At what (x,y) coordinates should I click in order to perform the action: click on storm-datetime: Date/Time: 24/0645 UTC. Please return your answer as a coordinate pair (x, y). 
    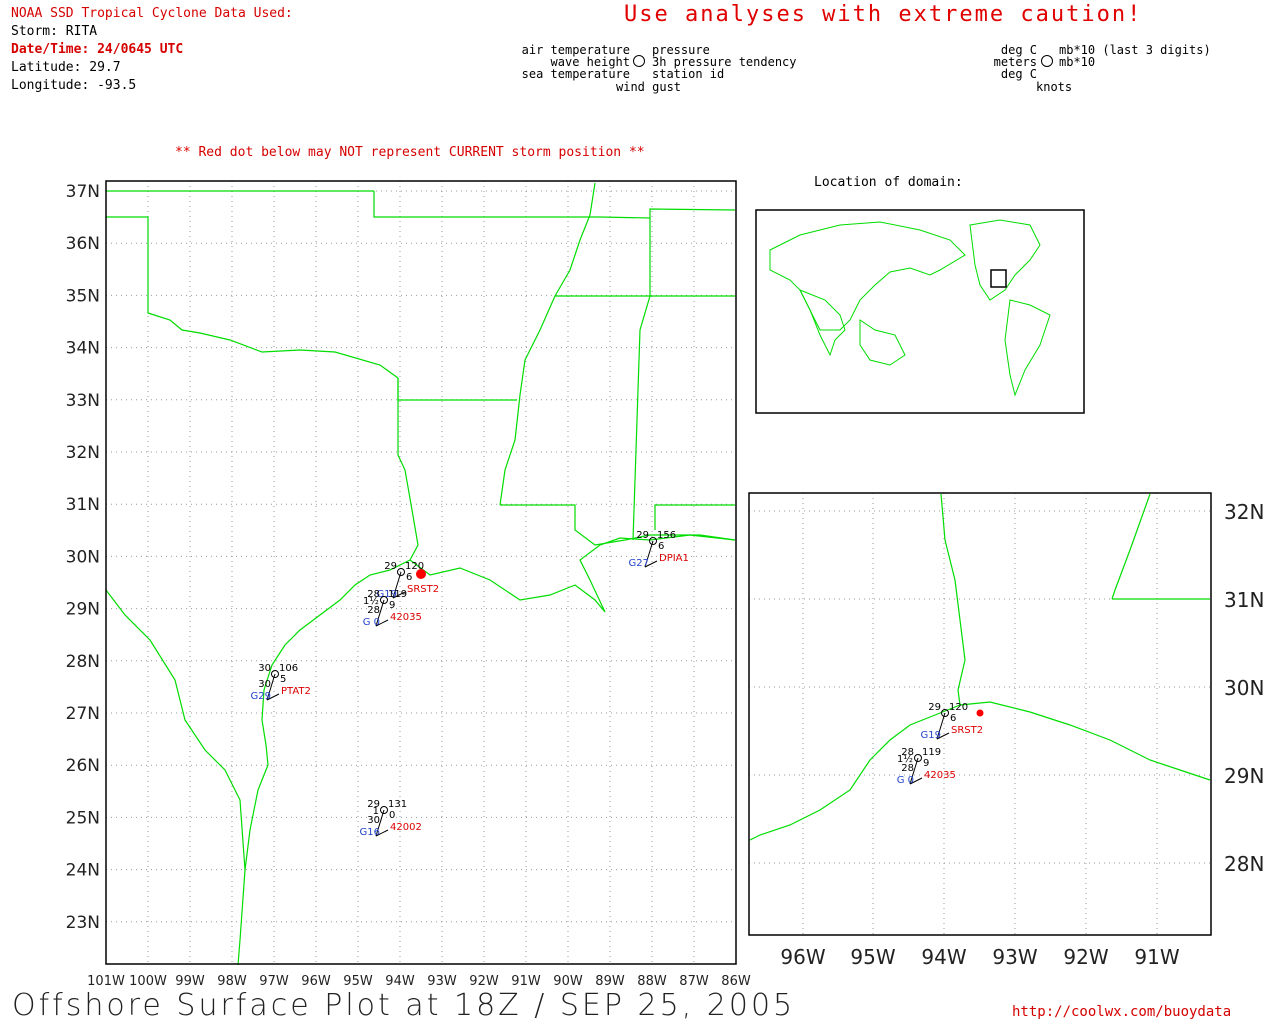
    Looking at the image, I should click on (97, 49).